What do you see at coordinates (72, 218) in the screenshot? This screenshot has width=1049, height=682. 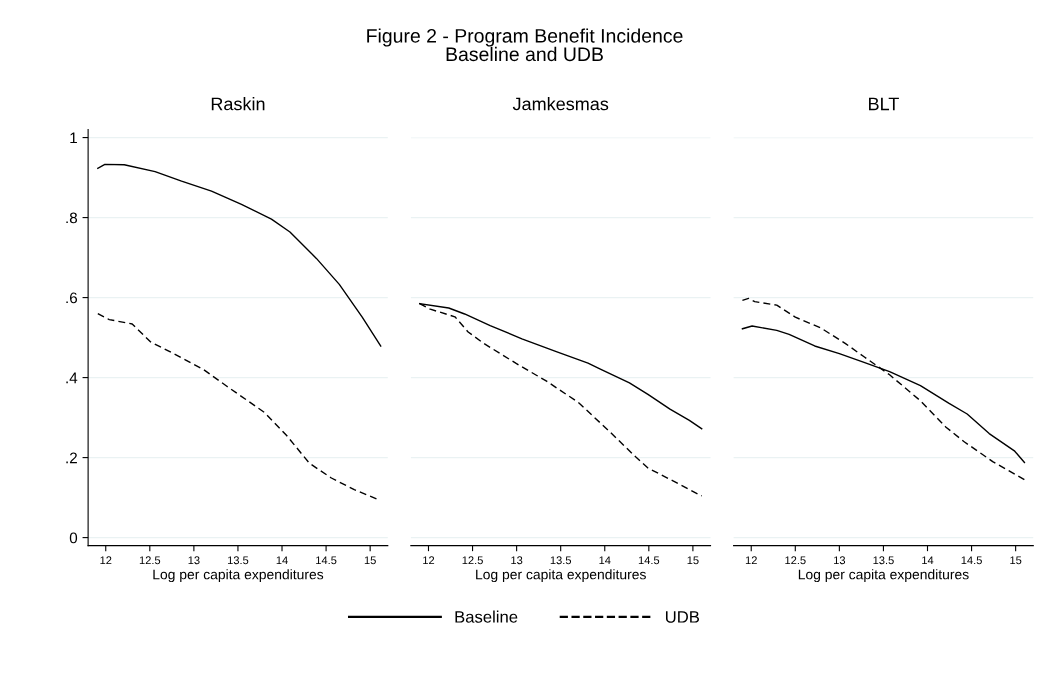 I see `y-tick-label: .8` at bounding box center [72, 218].